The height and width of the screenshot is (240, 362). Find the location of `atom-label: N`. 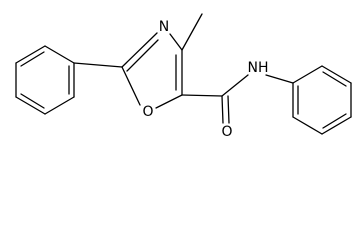

atom-label: N is located at coordinates (164, 27).